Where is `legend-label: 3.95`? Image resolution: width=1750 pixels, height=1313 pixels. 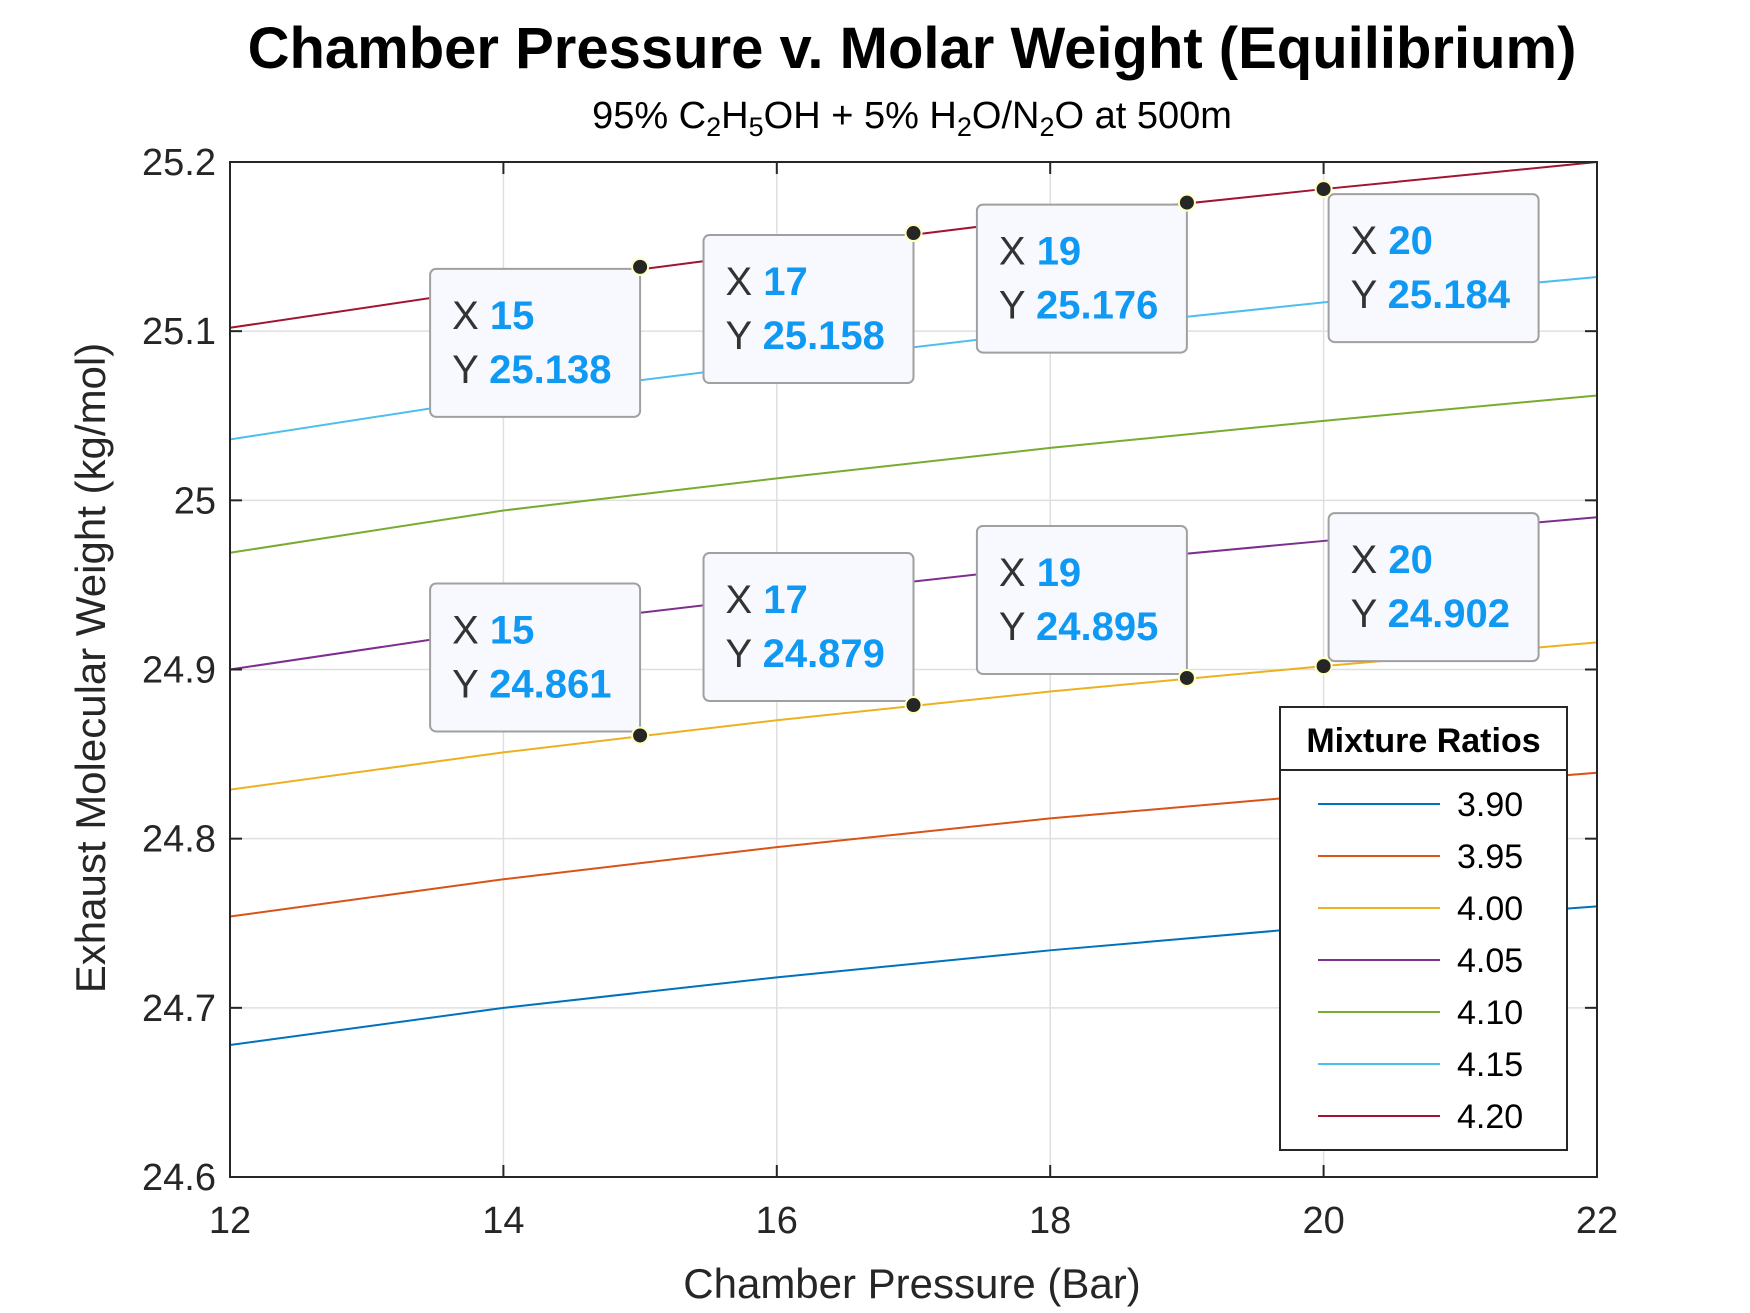
legend-label: 3.95 is located at coordinates (1490, 857).